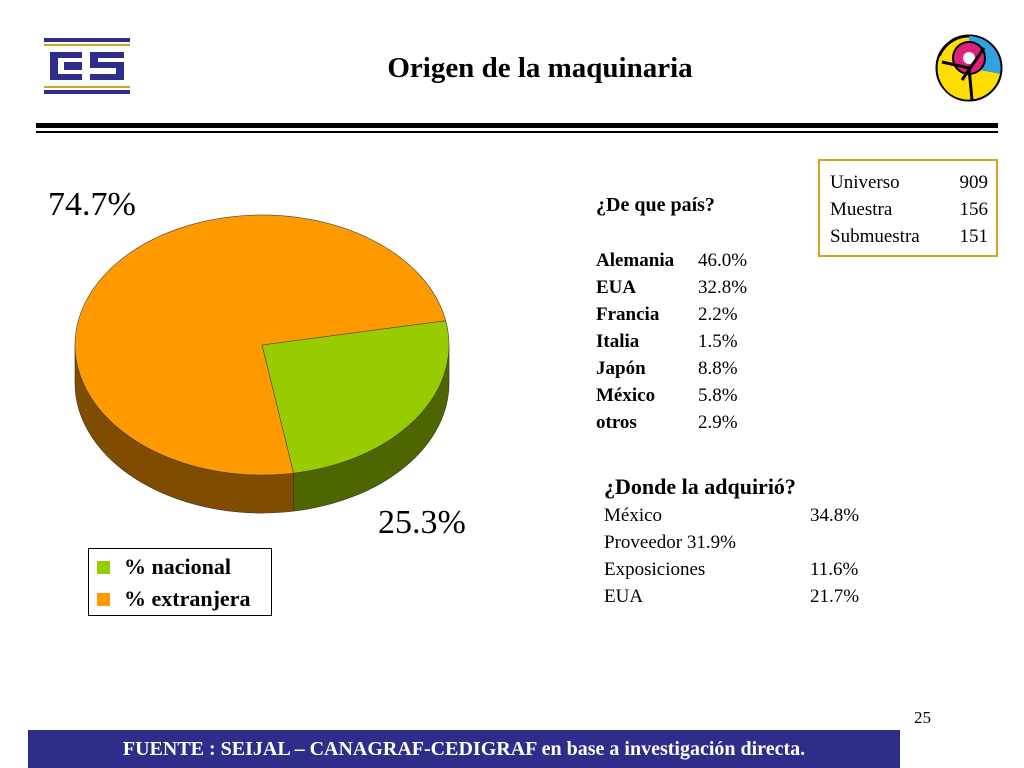 Image resolution: width=1024 pixels, height=768 pixels. Describe the element at coordinates (422, 522) in the screenshot. I see `data-label-nacional: 25.3%` at that location.